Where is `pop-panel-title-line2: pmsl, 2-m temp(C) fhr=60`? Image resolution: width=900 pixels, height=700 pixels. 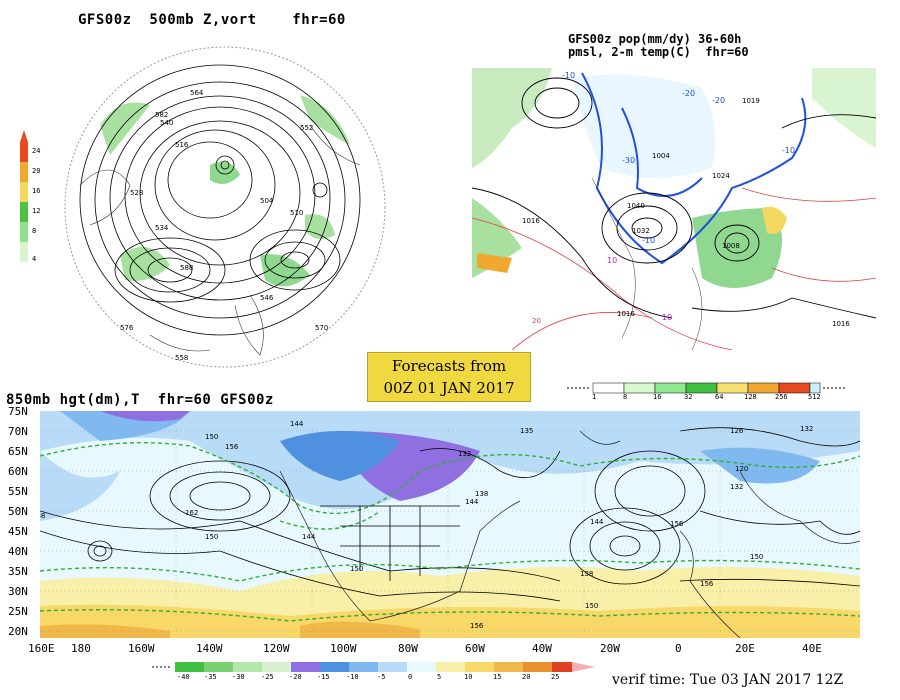
pop-panel-title-line2: pmsl, 2-m temp(C) fhr=60 is located at coordinates (658, 52).